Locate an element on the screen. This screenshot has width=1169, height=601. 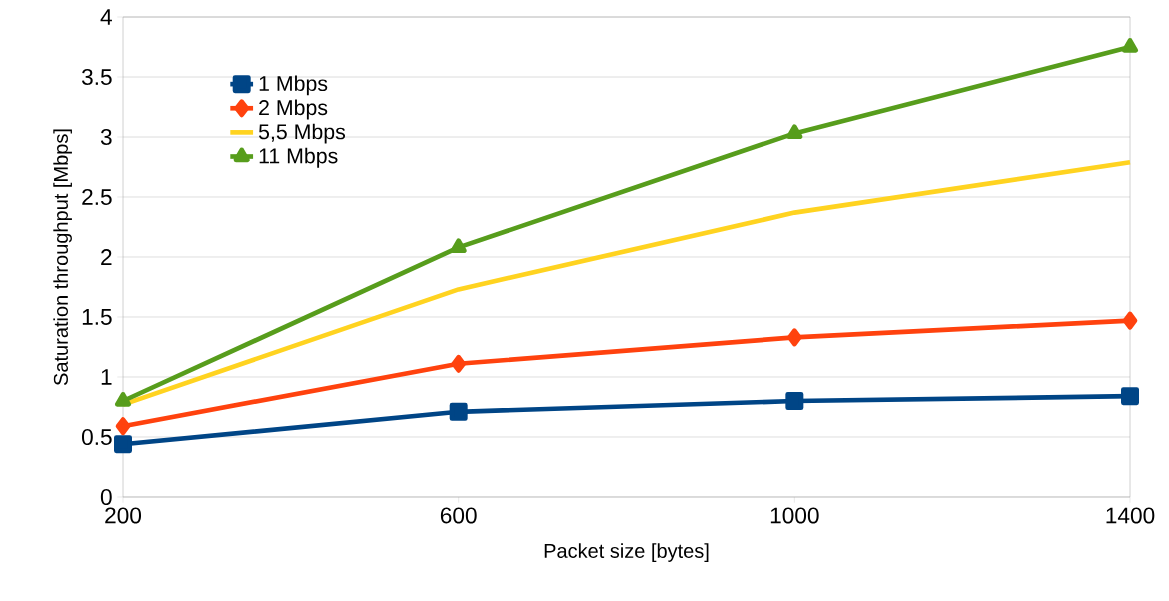
y-tick-label: 0 is located at coordinates (106, 497).